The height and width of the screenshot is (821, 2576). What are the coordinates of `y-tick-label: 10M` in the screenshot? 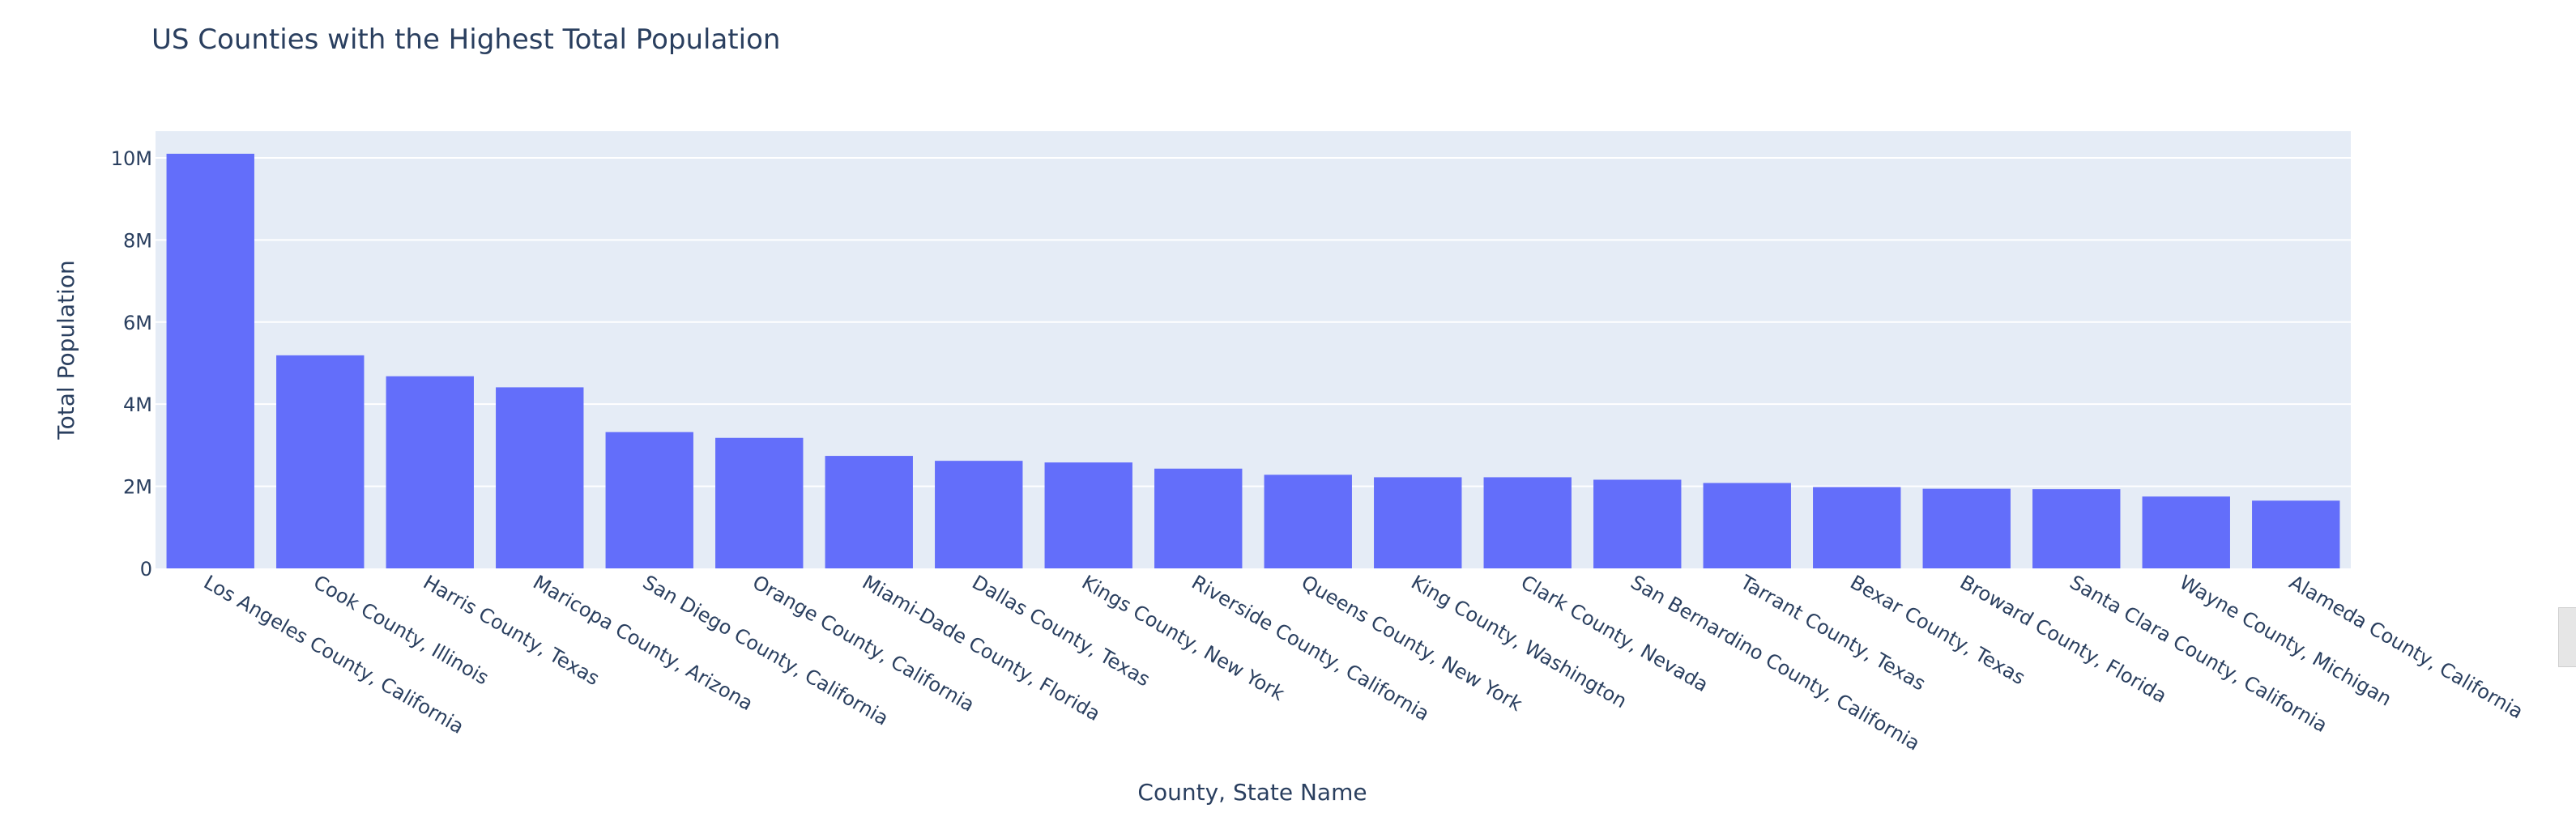 It's located at (131, 159).